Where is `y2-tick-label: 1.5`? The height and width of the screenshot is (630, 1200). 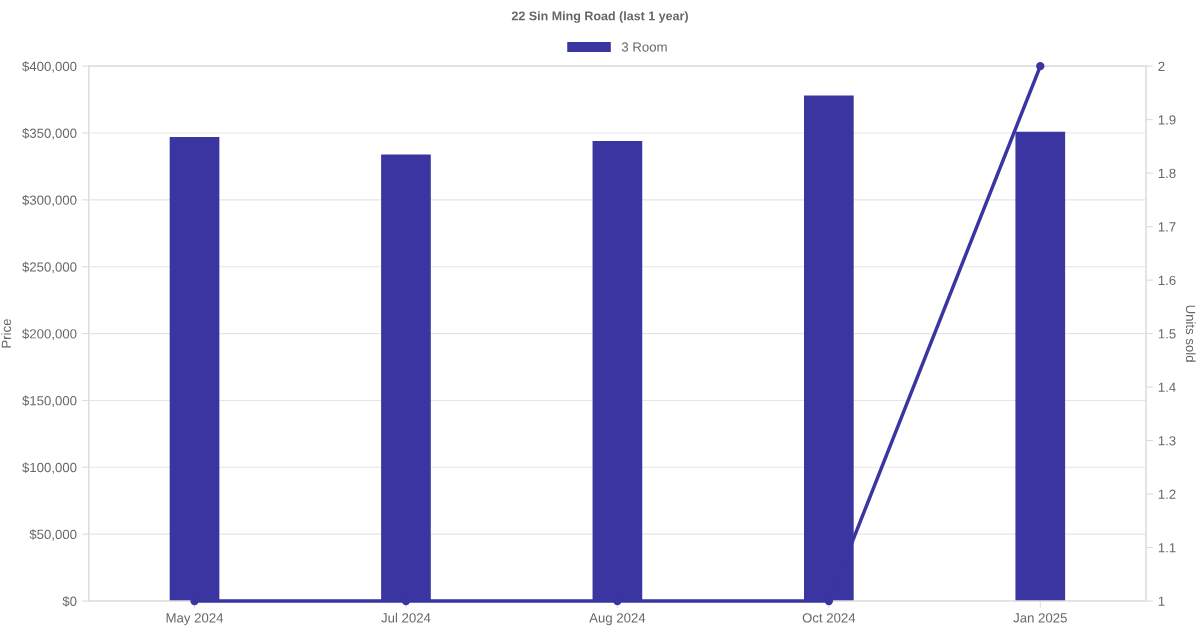
y2-tick-label: 1.5 is located at coordinates (1167, 334).